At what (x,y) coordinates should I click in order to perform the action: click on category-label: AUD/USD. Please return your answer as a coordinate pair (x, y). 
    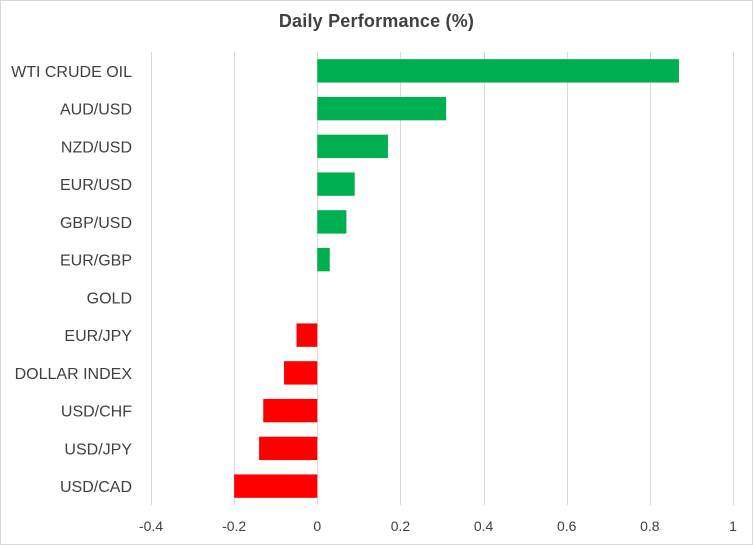
    Looking at the image, I should click on (96, 110).